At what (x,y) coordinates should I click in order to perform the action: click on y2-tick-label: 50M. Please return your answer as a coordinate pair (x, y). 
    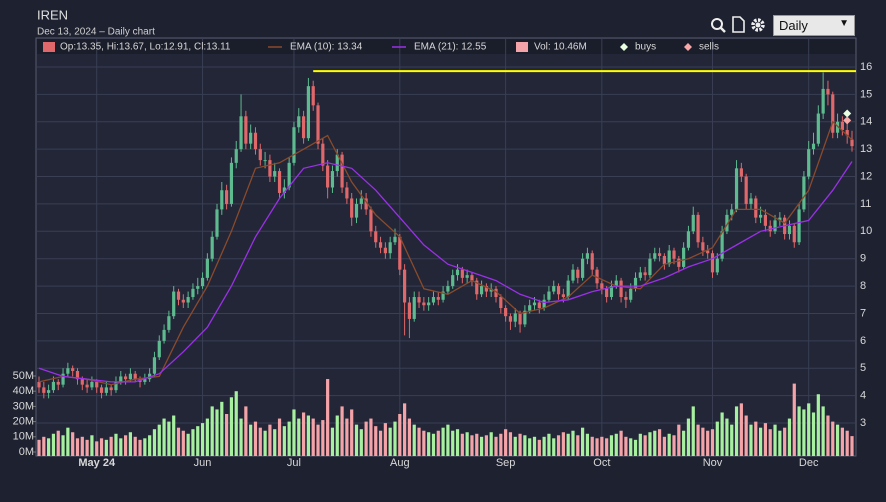
    Looking at the image, I should click on (23, 376).